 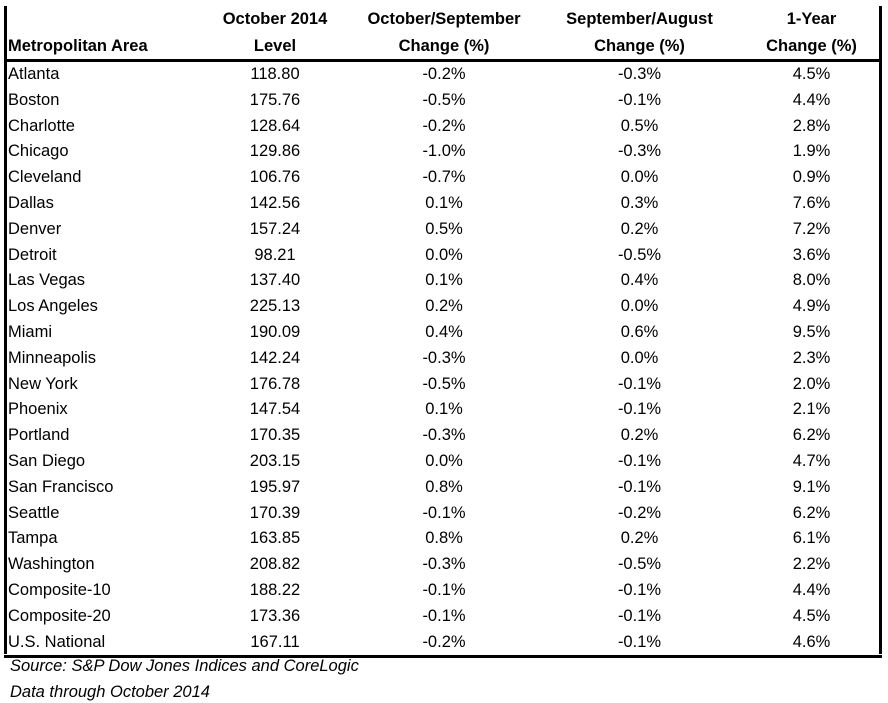 I want to click on table-row: Las Vegas 137.40 0.1% 0.4% 8.0%, so click(x=443, y=281).